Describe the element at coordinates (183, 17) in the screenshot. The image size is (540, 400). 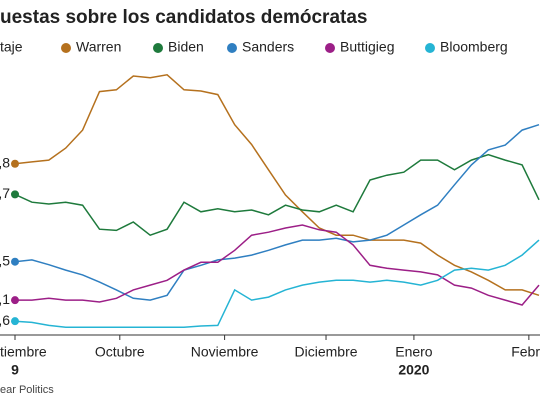
I see `chart-title: uestas sobre los candidatos demócratas` at that location.